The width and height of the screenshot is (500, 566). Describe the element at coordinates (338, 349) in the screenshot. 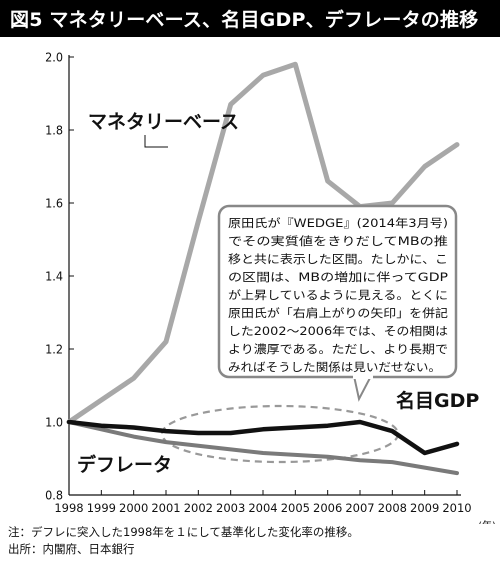

I see `callout-line: より濃厚である。ただし、より長期で` at that location.